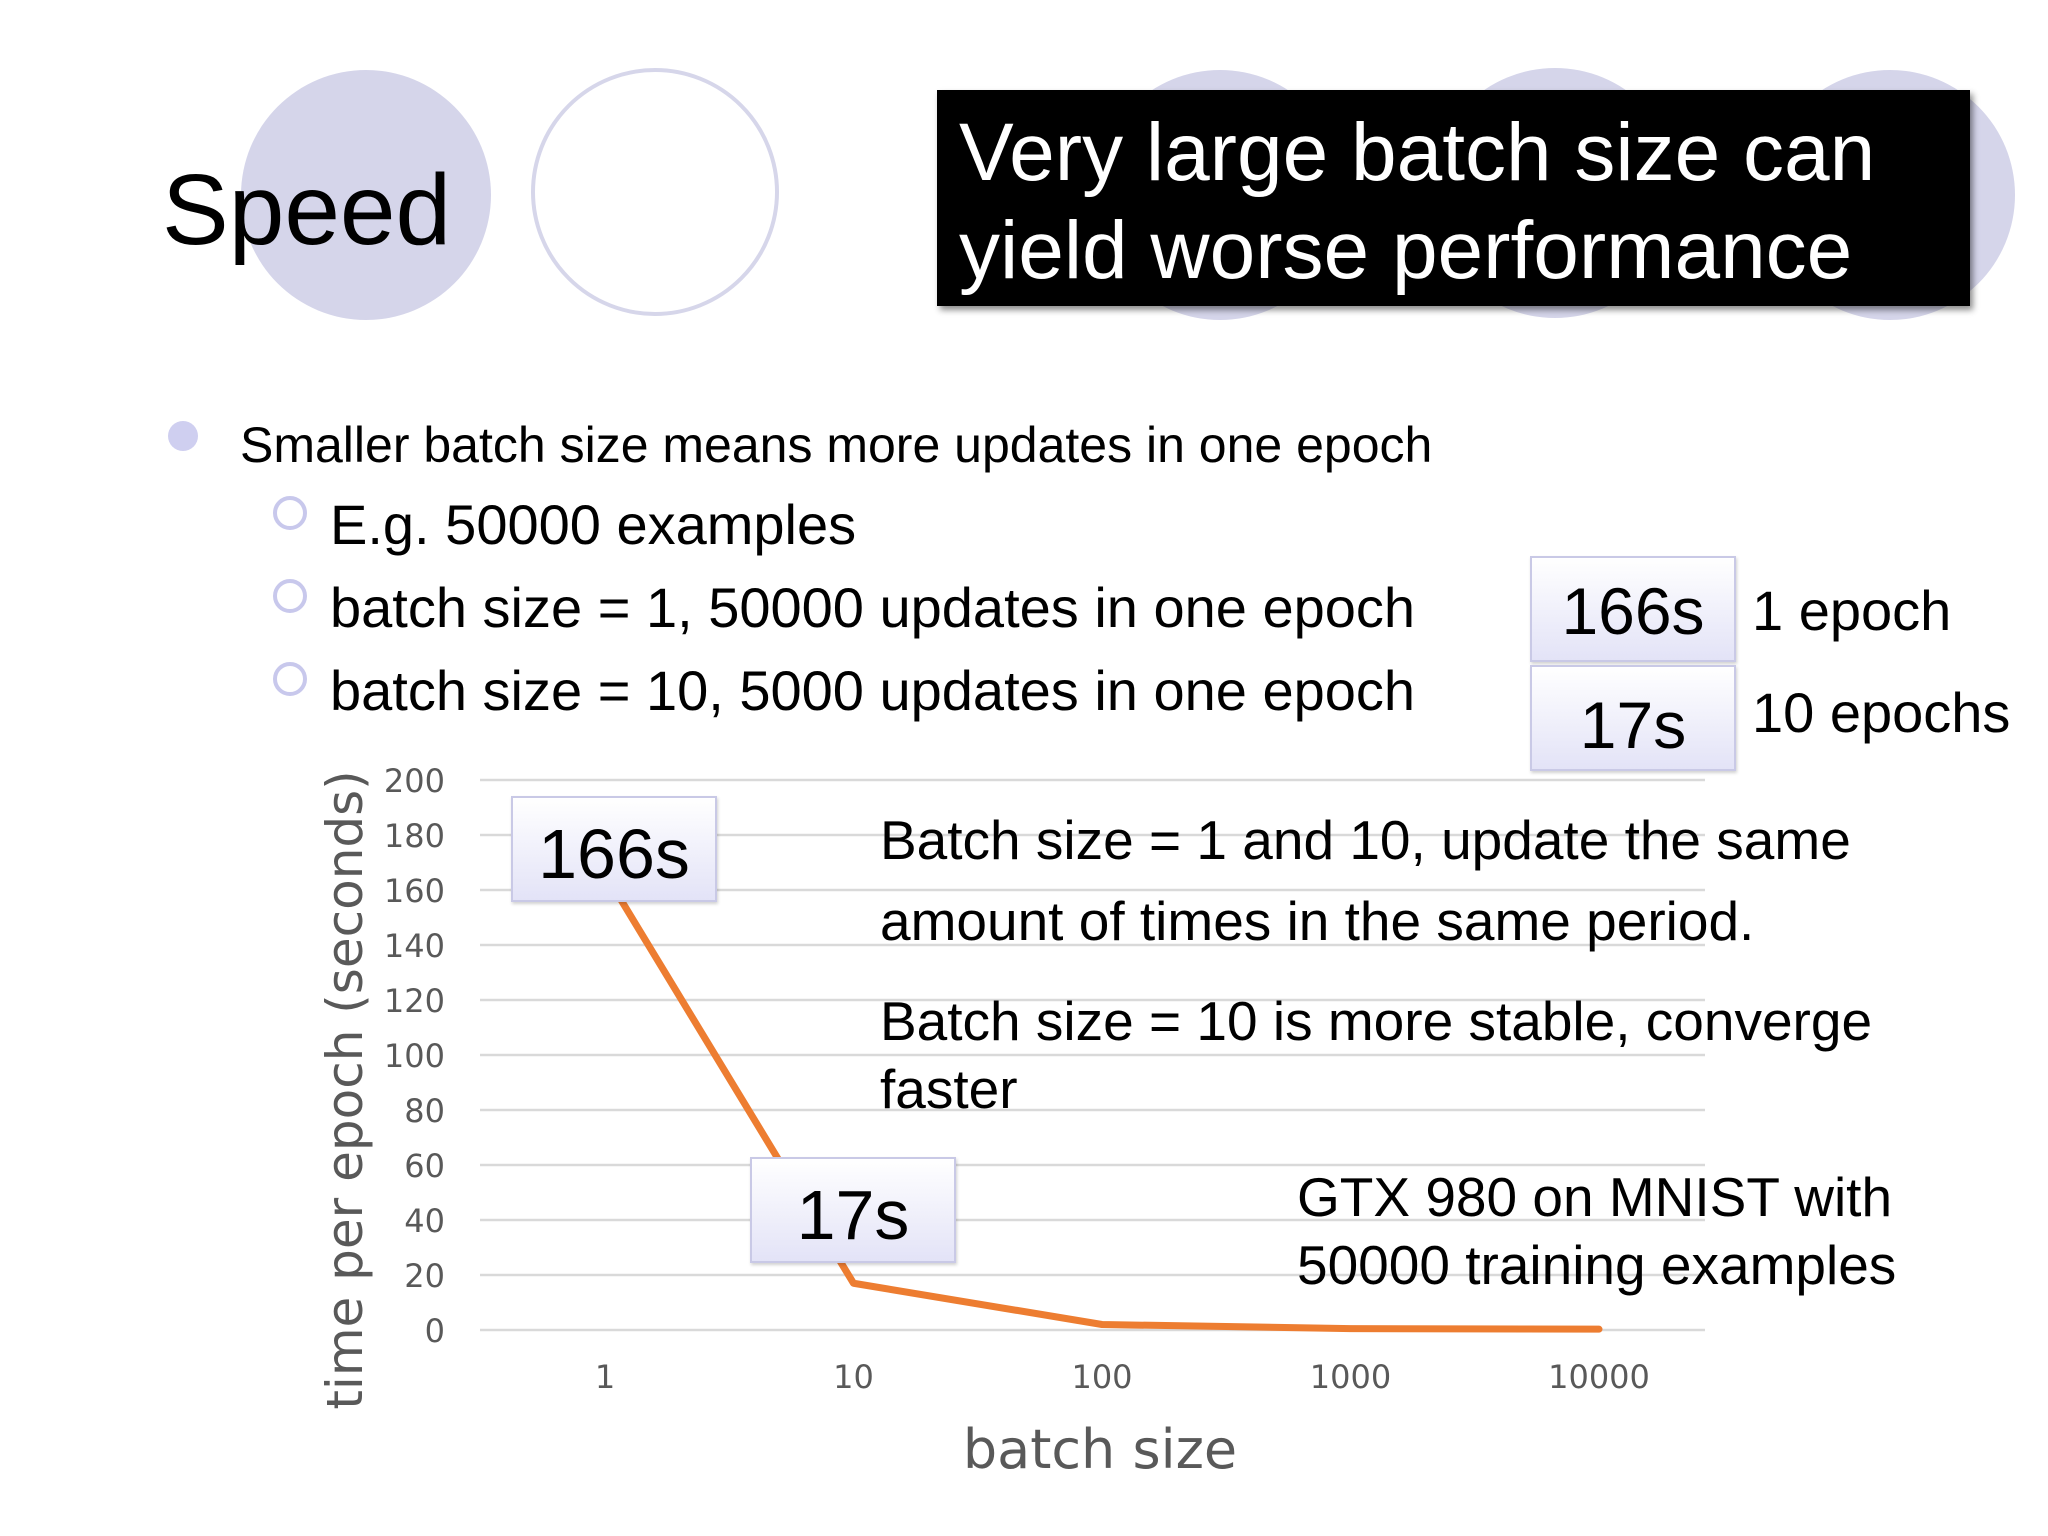 The height and width of the screenshot is (1536, 2048). Describe the element at coordinates (183, 436) in the screenshot. I see `bullet-dot-icon` at that location.